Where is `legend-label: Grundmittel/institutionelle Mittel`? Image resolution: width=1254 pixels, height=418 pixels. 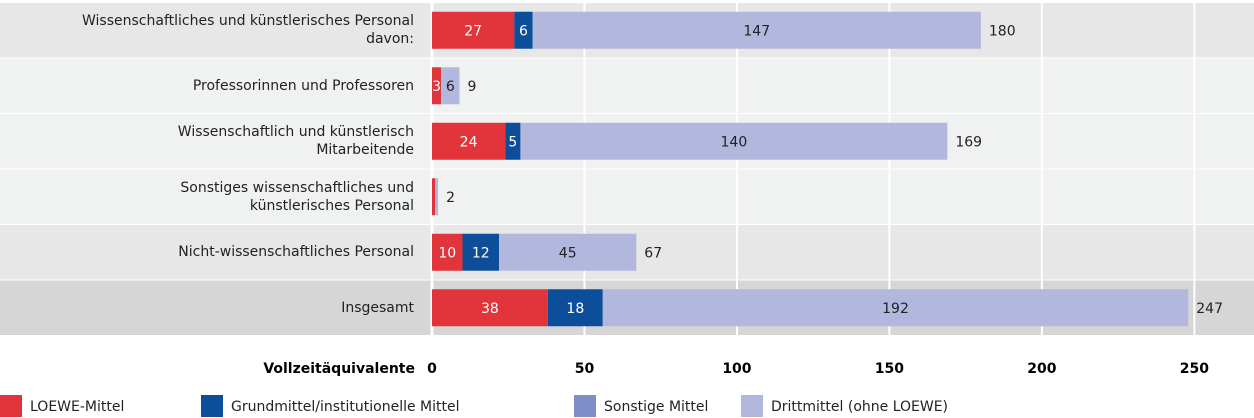
legend-label: Grundmittel/institutionelle Mittel is located at coordinates (345, 407).